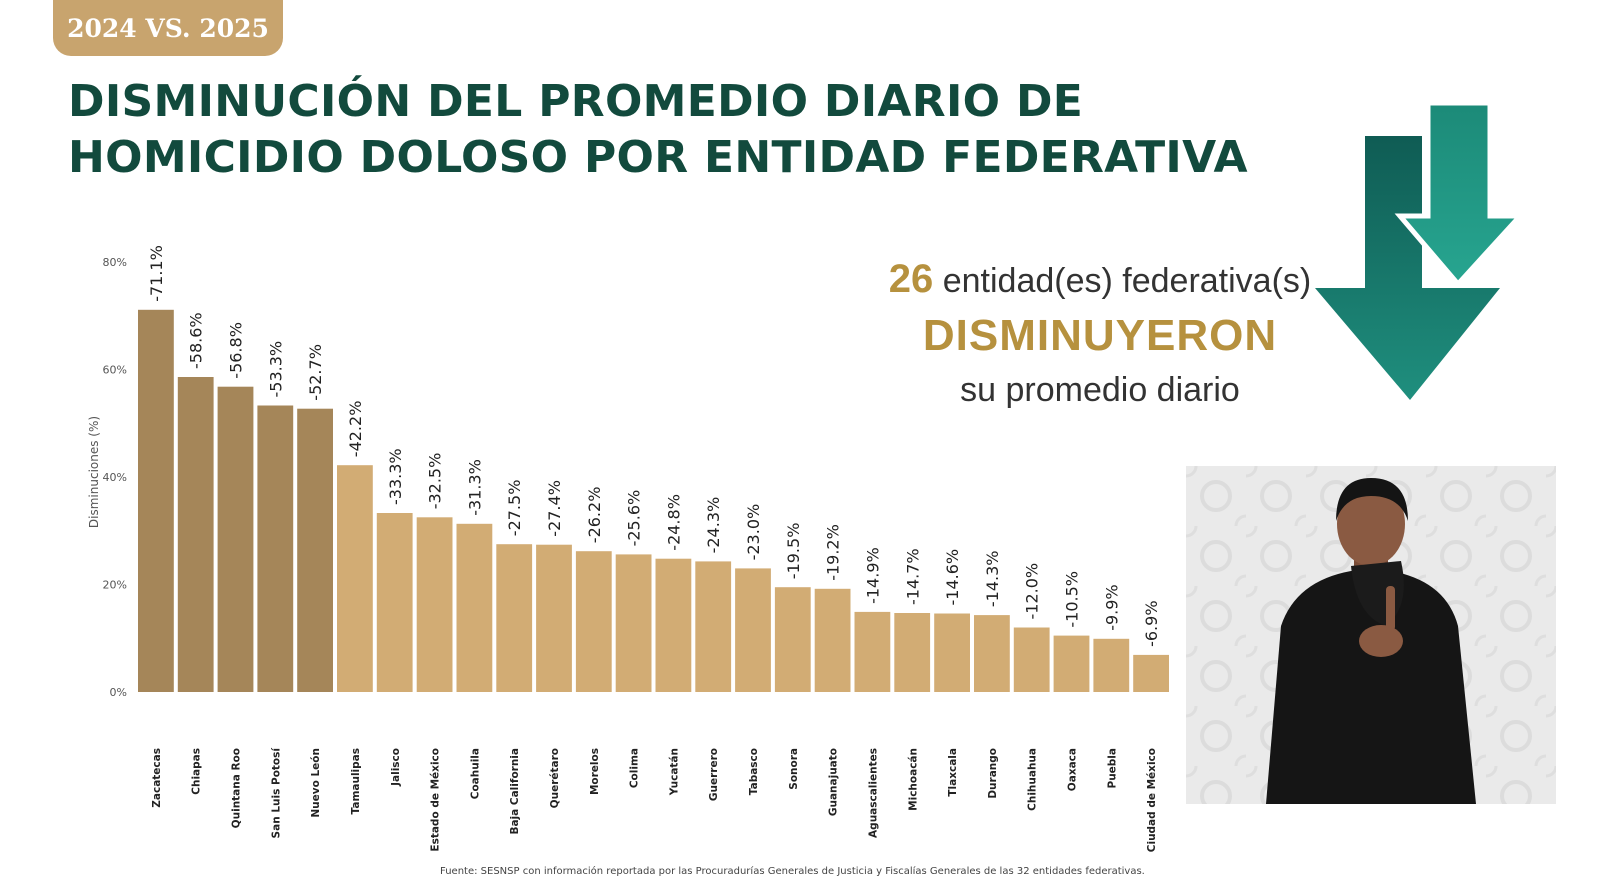  I want to click on data-label: -52.7%, so click(315, 372).